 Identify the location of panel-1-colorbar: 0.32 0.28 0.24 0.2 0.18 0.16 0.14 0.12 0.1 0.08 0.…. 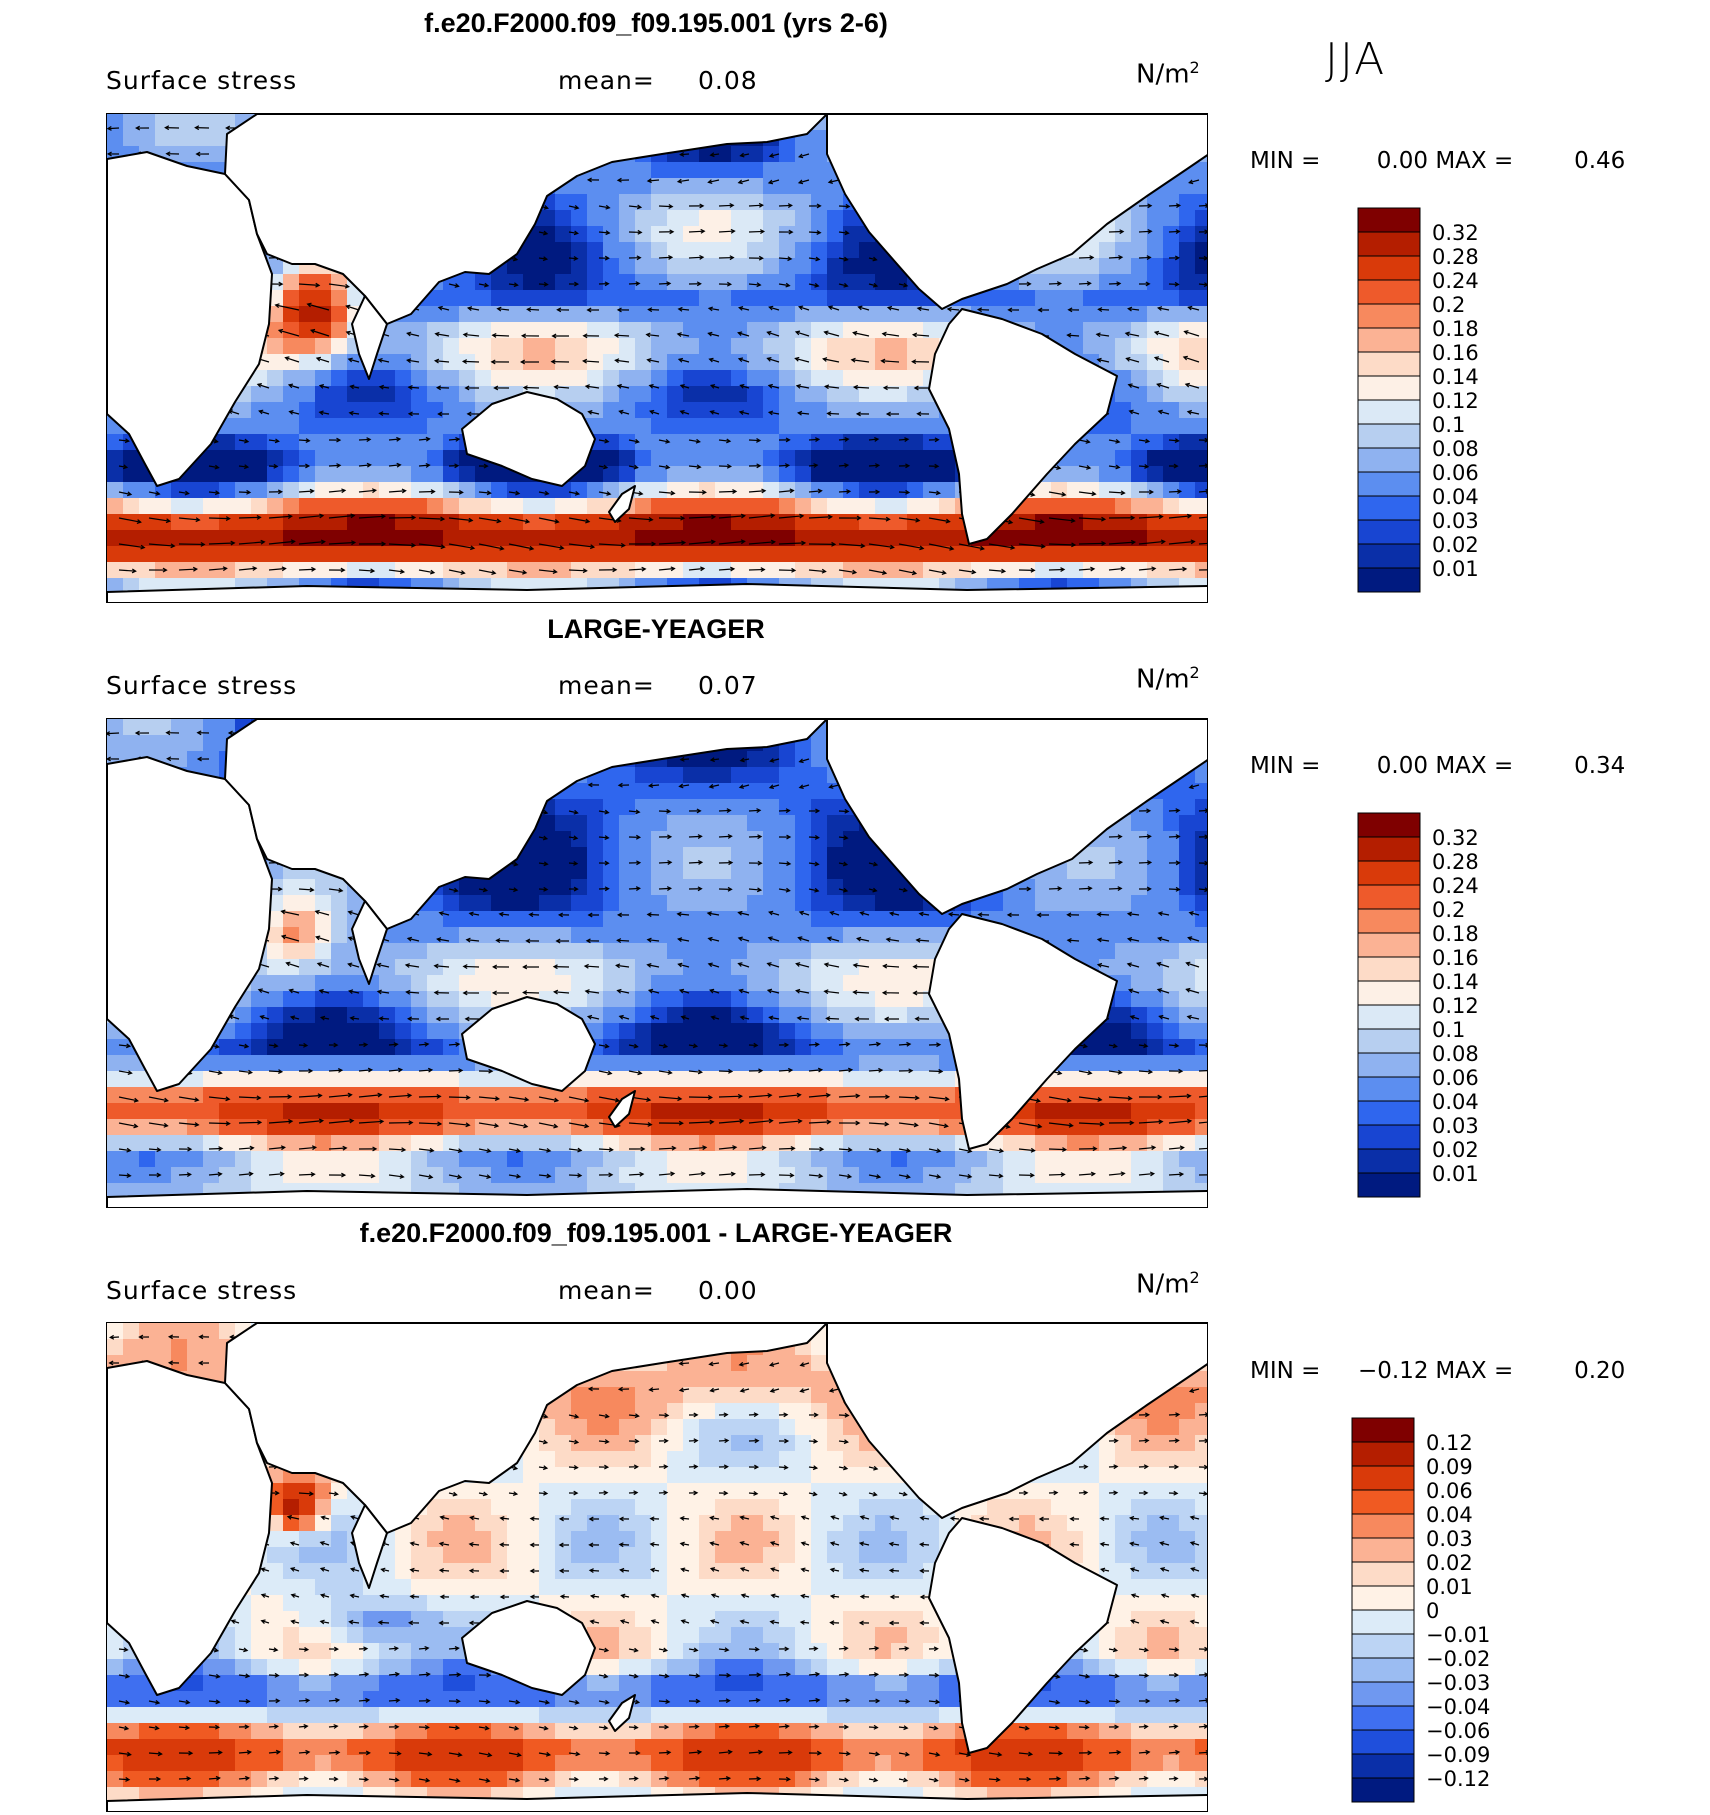
(1457, 400).